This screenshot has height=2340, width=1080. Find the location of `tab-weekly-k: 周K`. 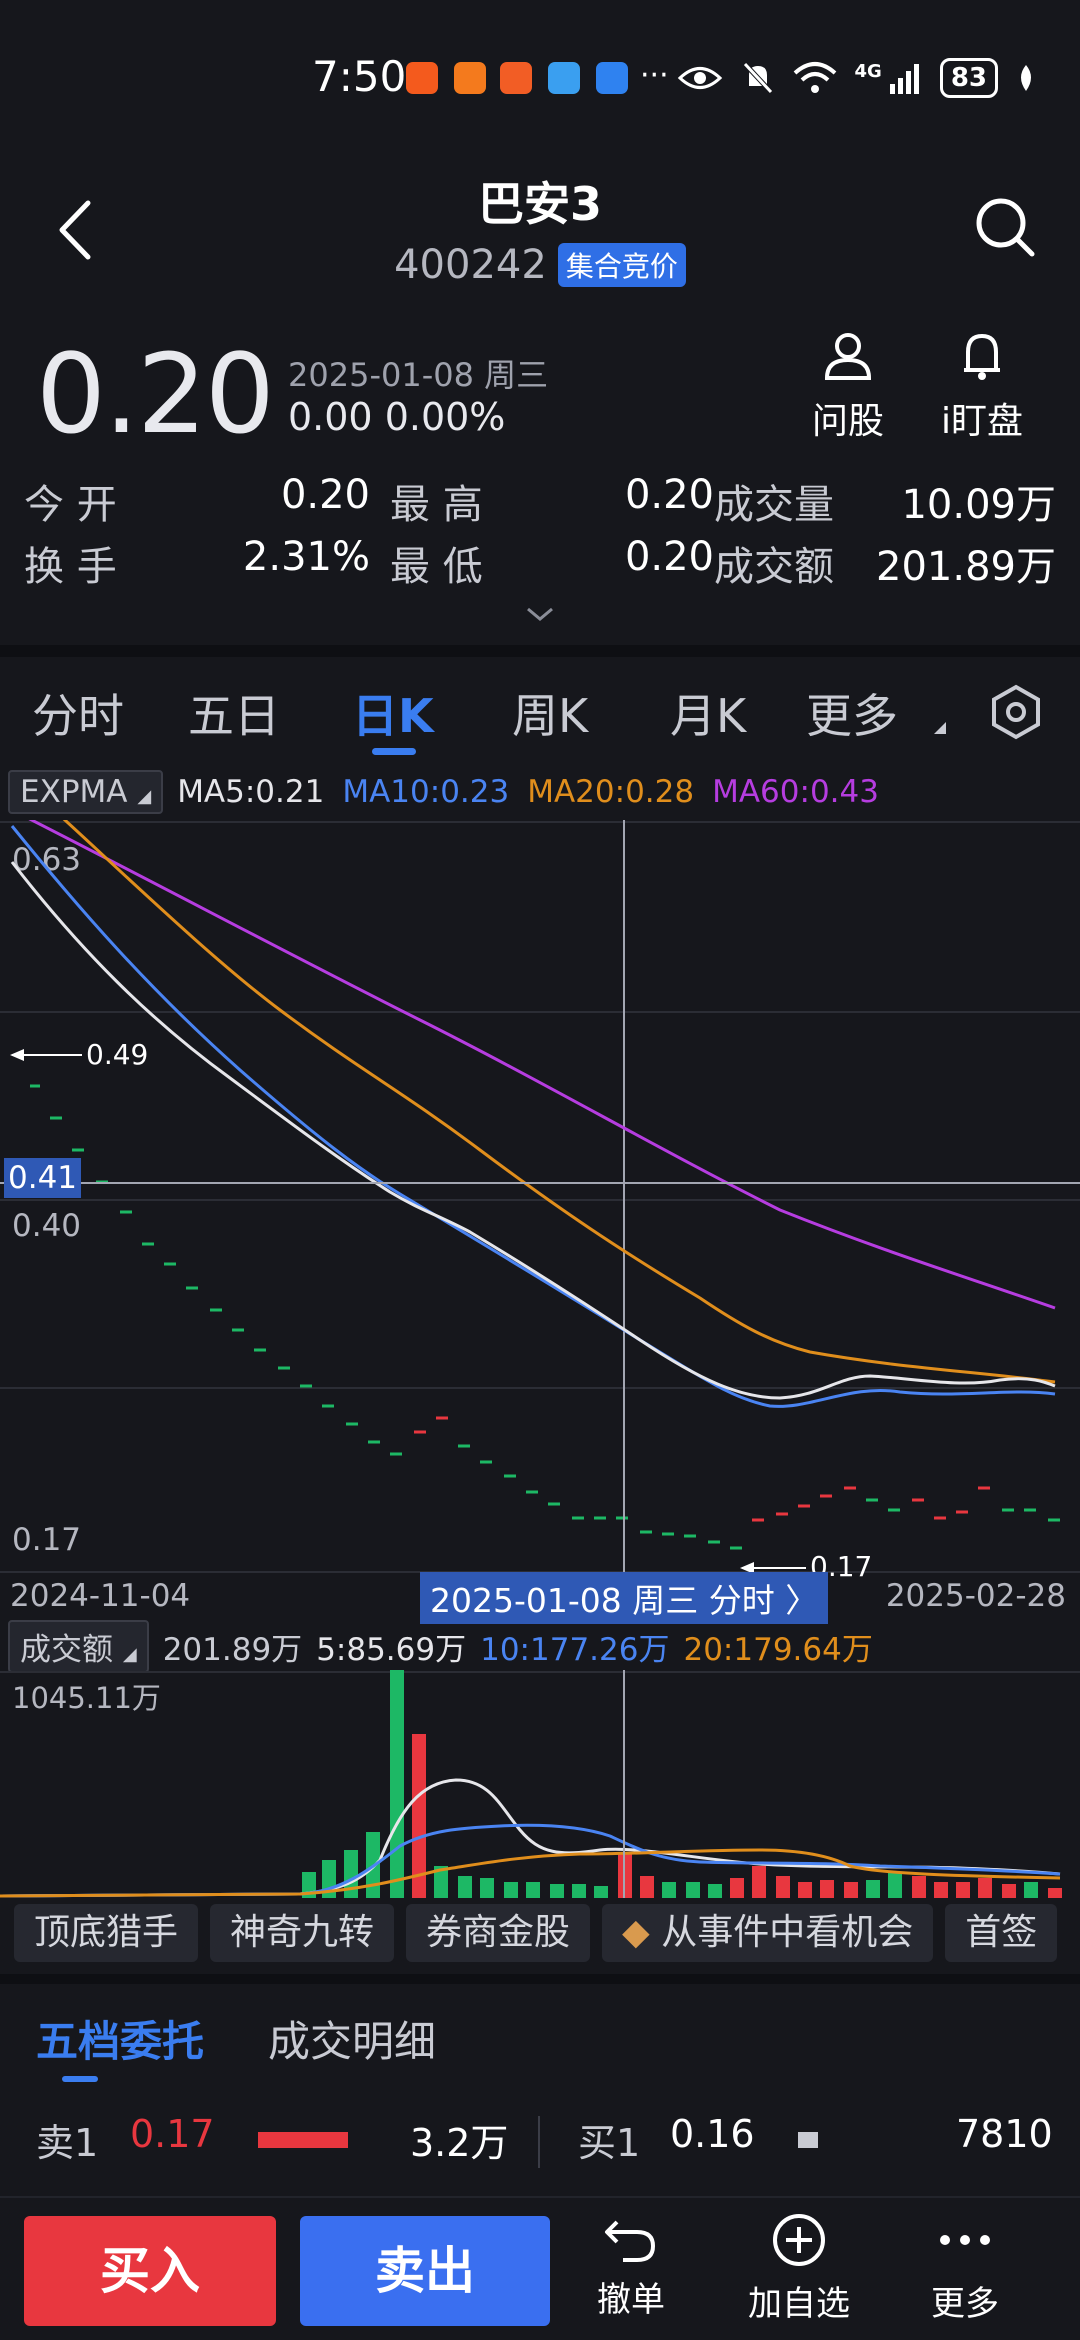

tab-weekly-k: 周K is located at coordinates (550, 716).